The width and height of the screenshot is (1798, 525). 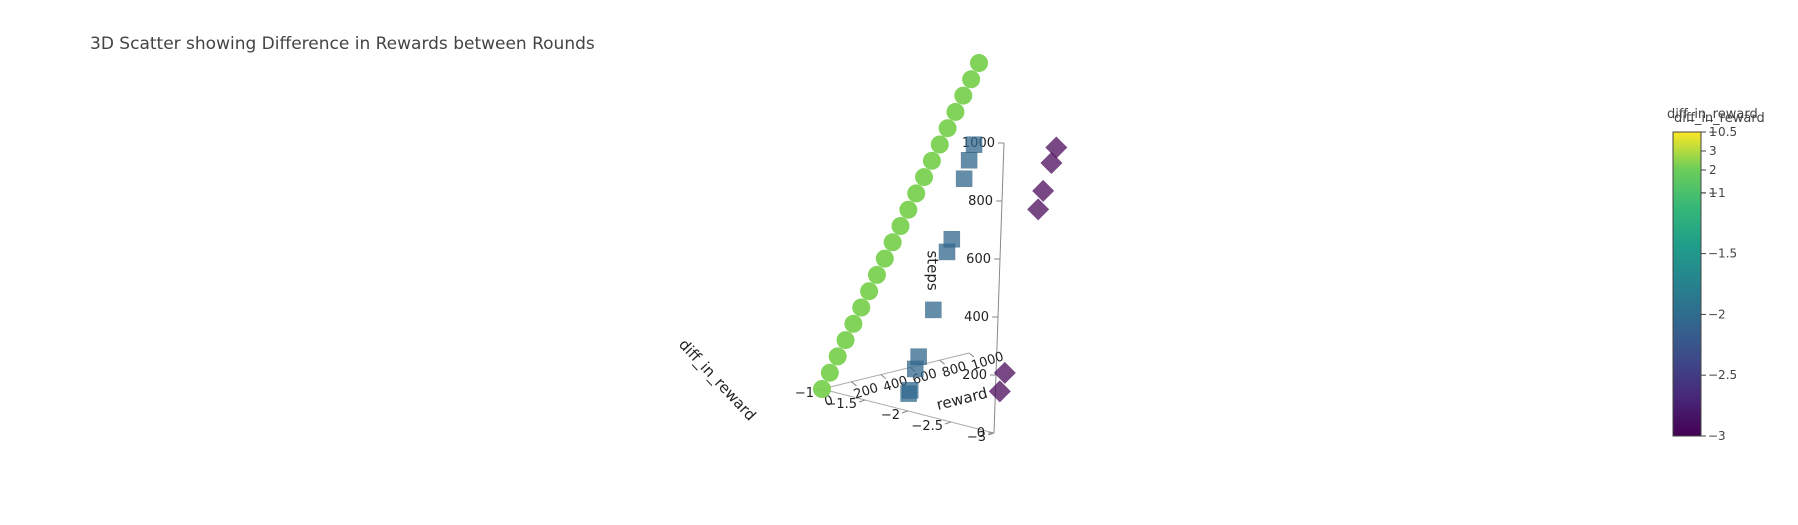 What do you see at coordinates (804, 393) in the screenshot?
I see `y-tick-label: −1` at bounding box center [804, 393].